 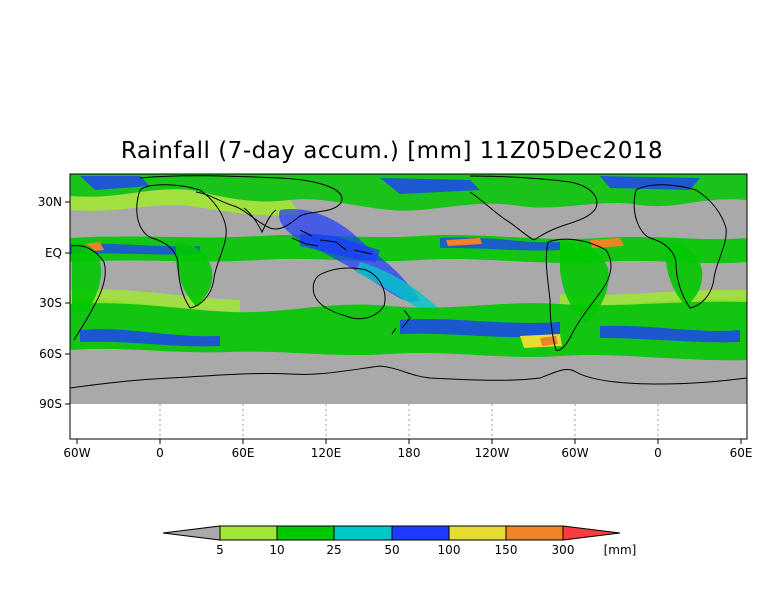 I want to click on rain-spcz, so click(x=398, y=289).